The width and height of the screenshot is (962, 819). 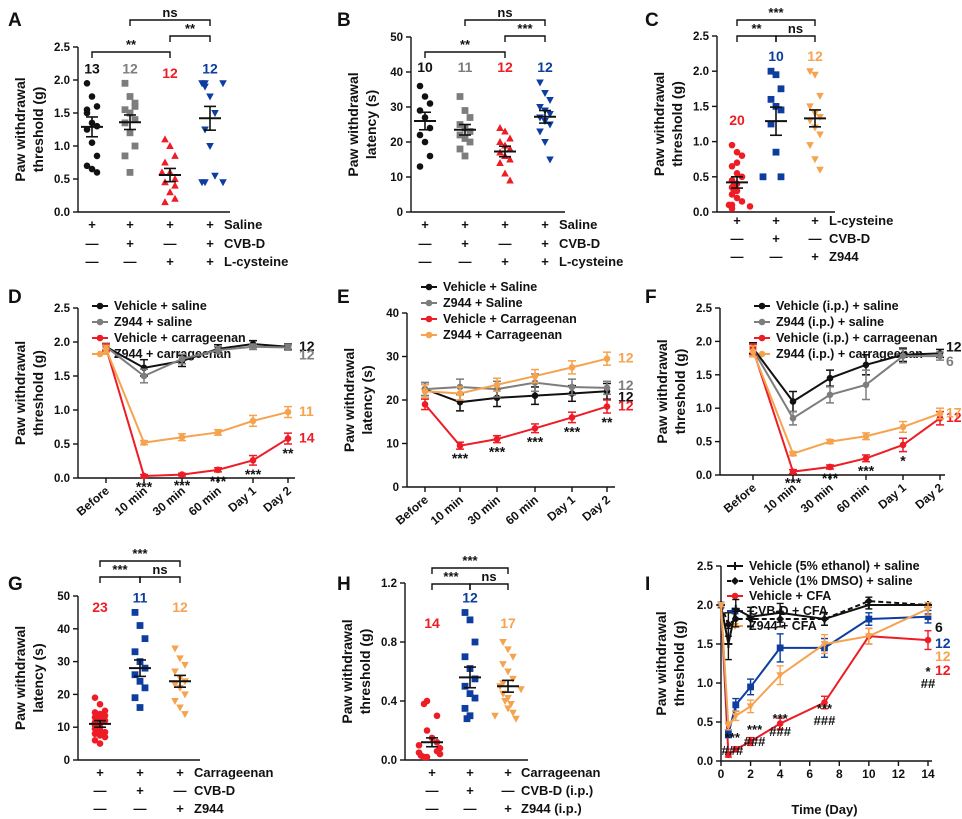 I want to click on y-axis-label: Paw withdrawal latency (s), so click(x=358, y=400).